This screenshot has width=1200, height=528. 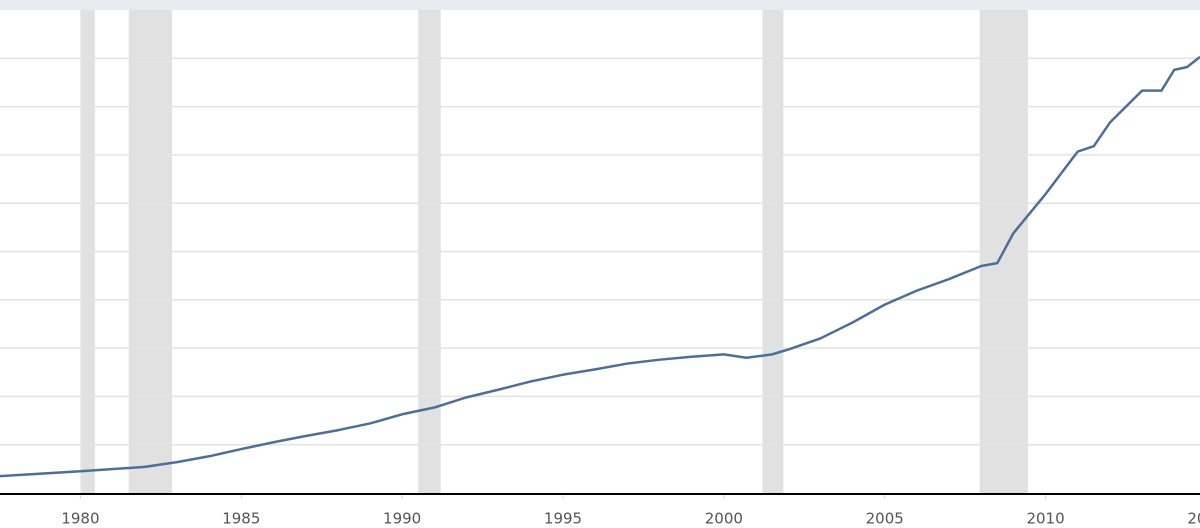 I want to click on x-tick-label: 1990, so click(x=402, y=519).